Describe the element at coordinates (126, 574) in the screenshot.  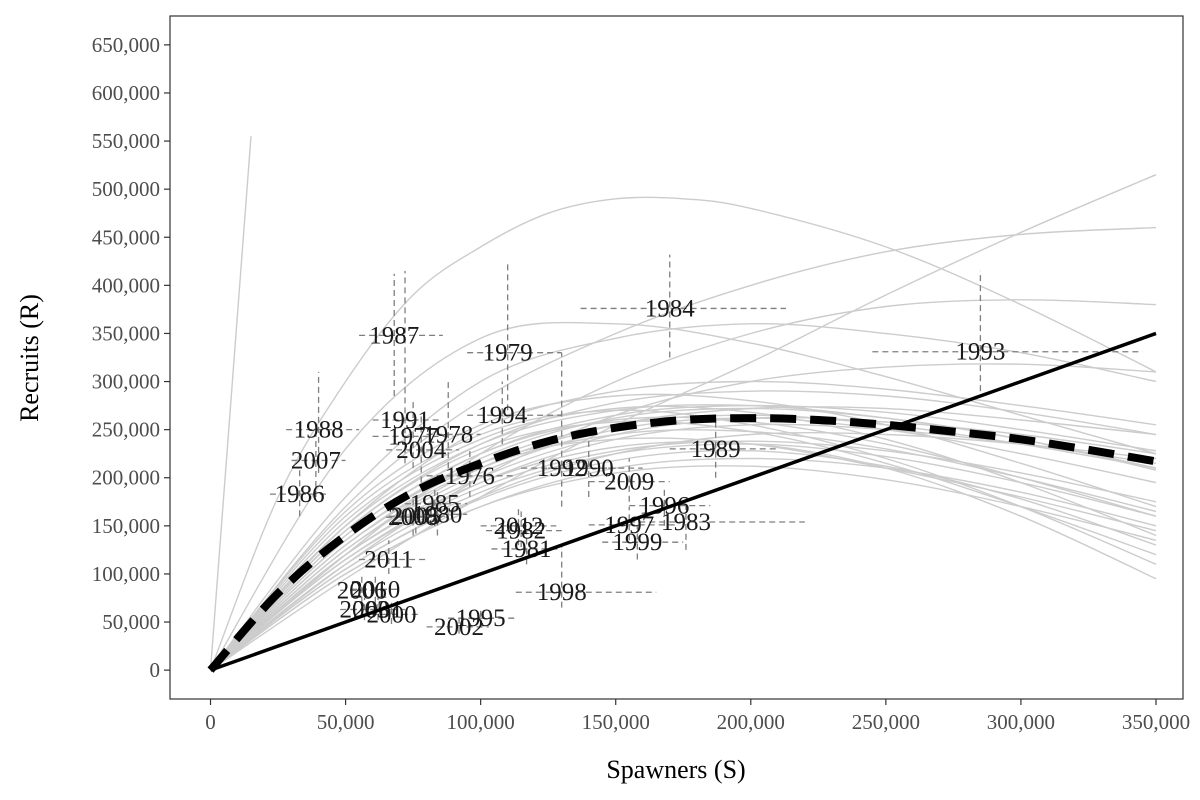
I see `y-tick-label: 100,000` at that location.